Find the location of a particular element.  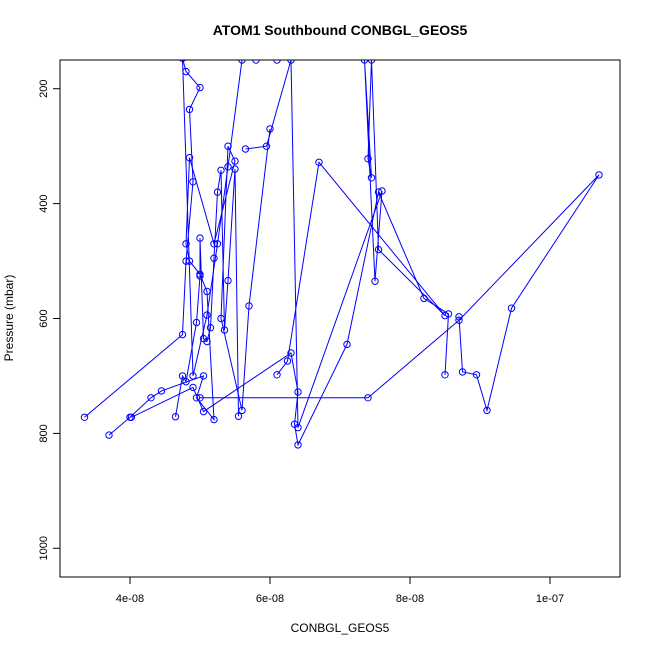

x-tick-label: 4e-08 is located at coordinates (130, 599).